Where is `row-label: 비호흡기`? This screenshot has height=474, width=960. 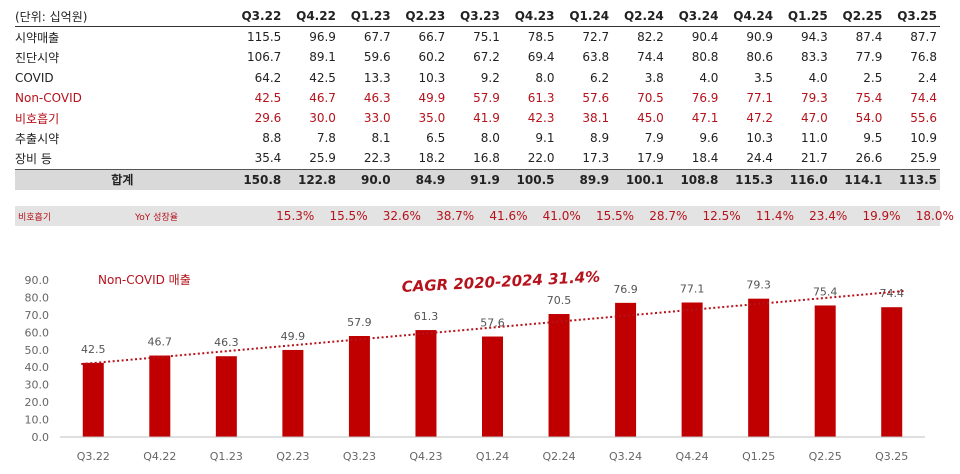
row-label: 비호흡기 is located at coordinates (37, 118).